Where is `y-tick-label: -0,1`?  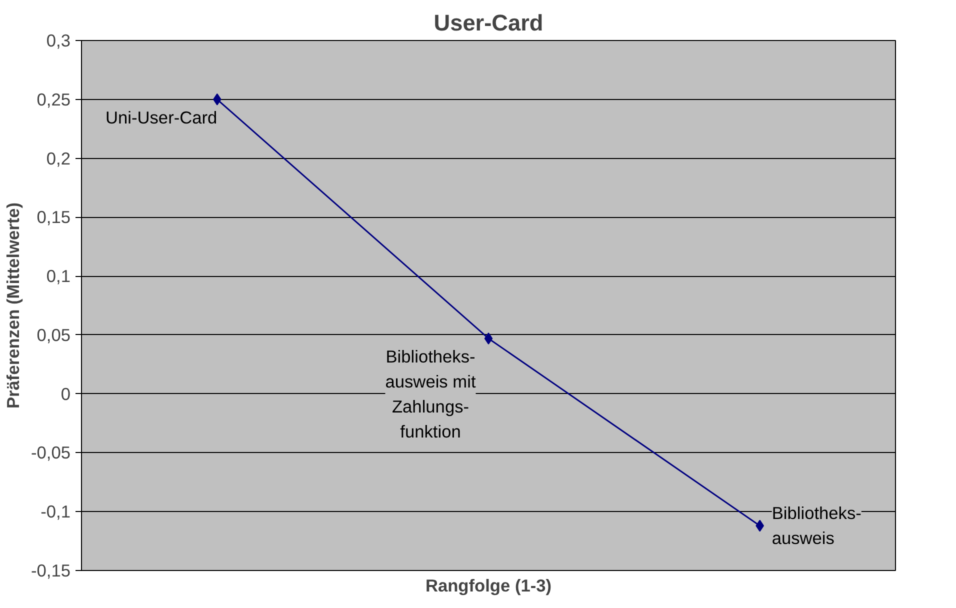
y-tick-label: -0,1 is located at coordinates (55, 512).